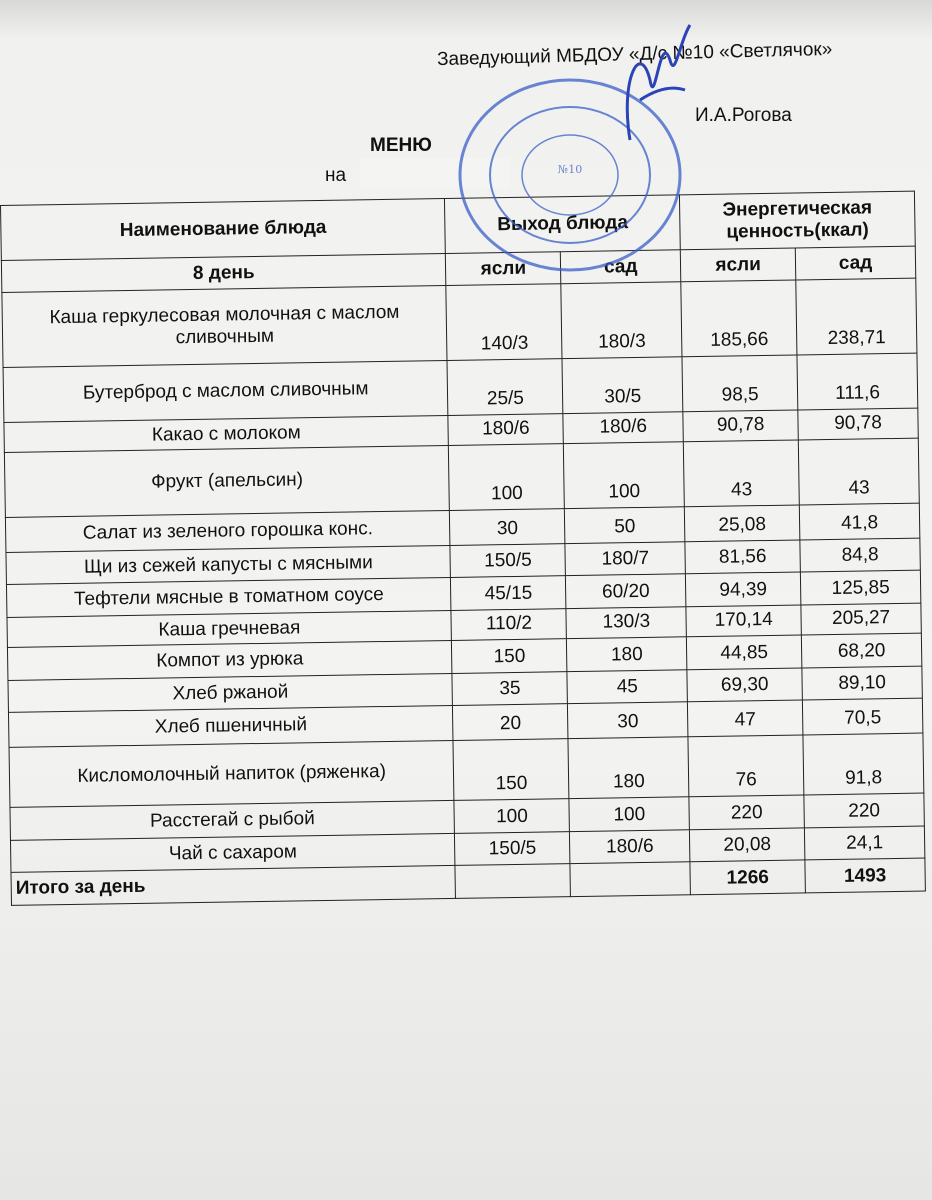  I want to click on output-nursery: 20, so click(510, 722).